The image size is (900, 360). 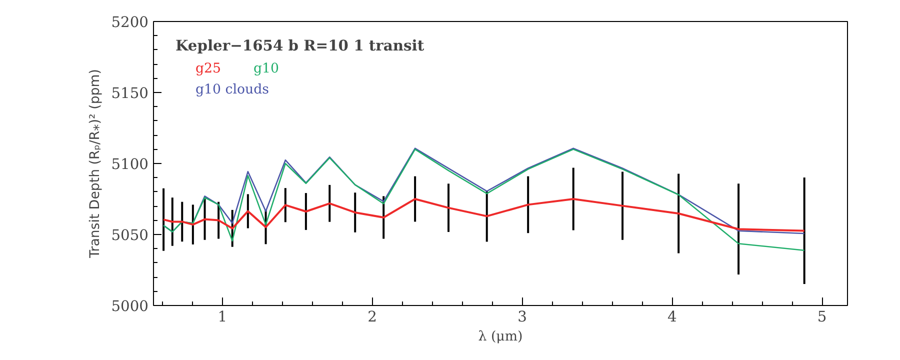 I want to click on y-axis-title: Transit Depth (Rₚ/R⁎)² (ppm), so click(x=96, y=164).